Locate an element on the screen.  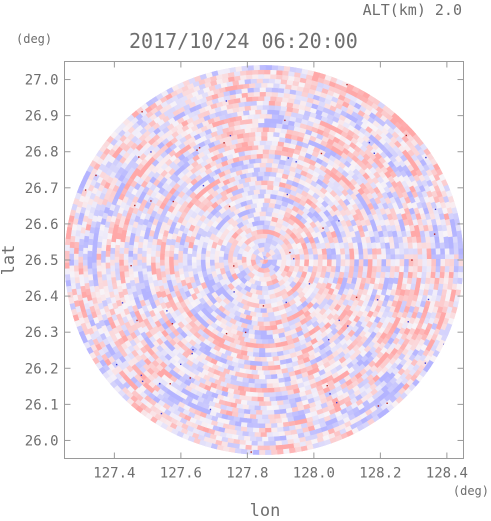
y-tick-label: 26.2 is located at coordinates (42, 369).